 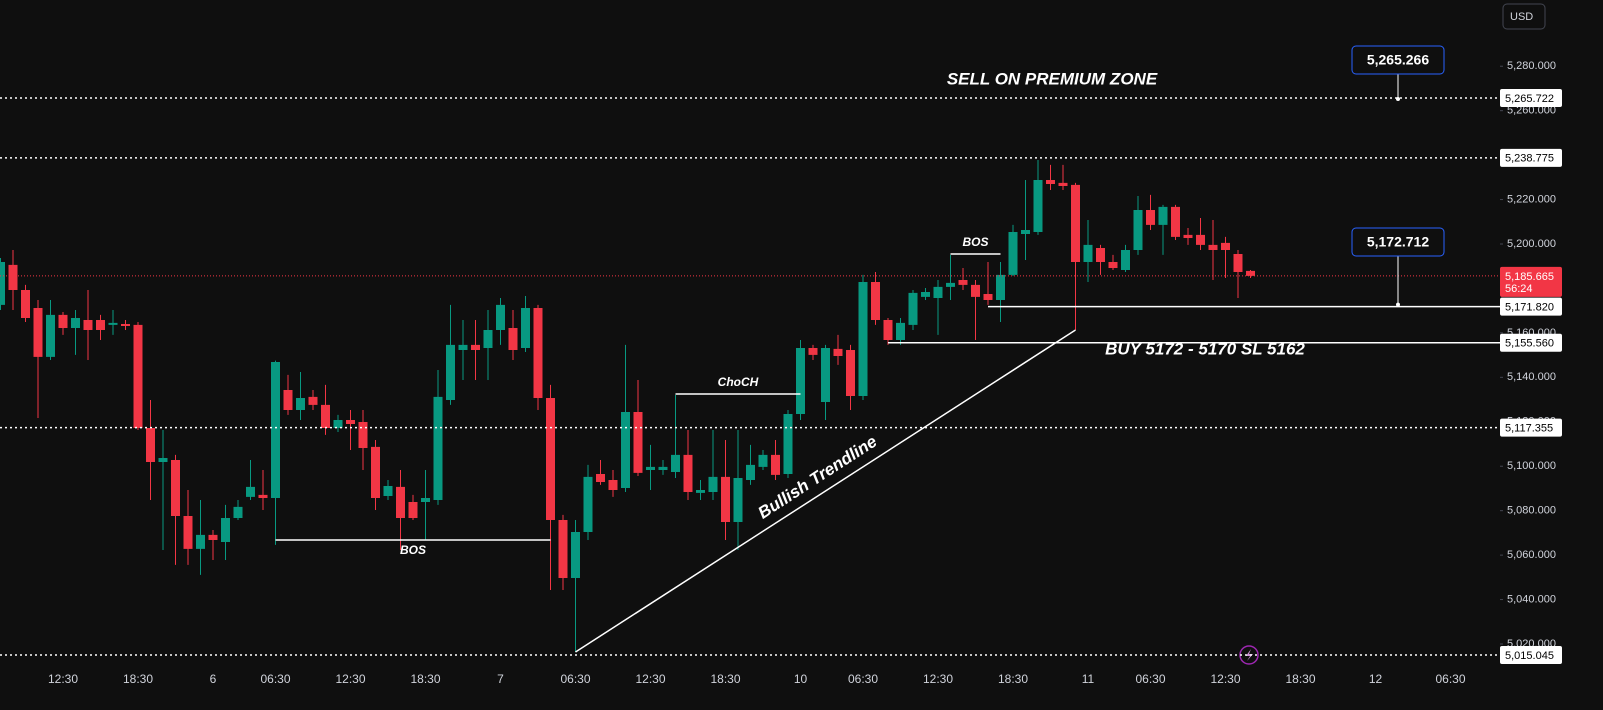 I want to click on y-tick-label: 5,100.000, so click(x=1531, y=466).